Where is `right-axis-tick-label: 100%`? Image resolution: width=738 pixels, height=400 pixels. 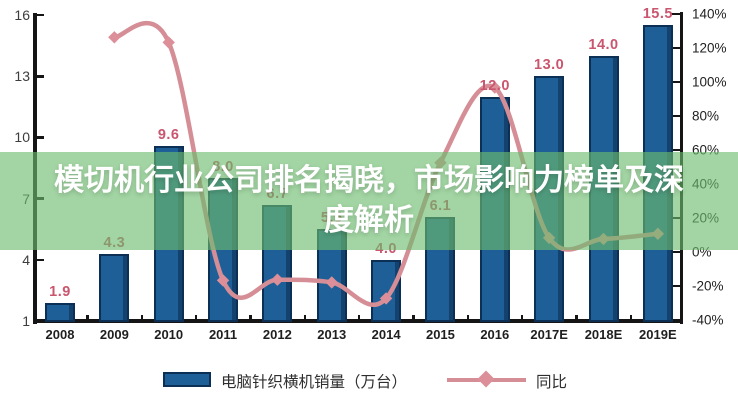 right-axis-tick-label: 100% is located at coordinates (709, 82).